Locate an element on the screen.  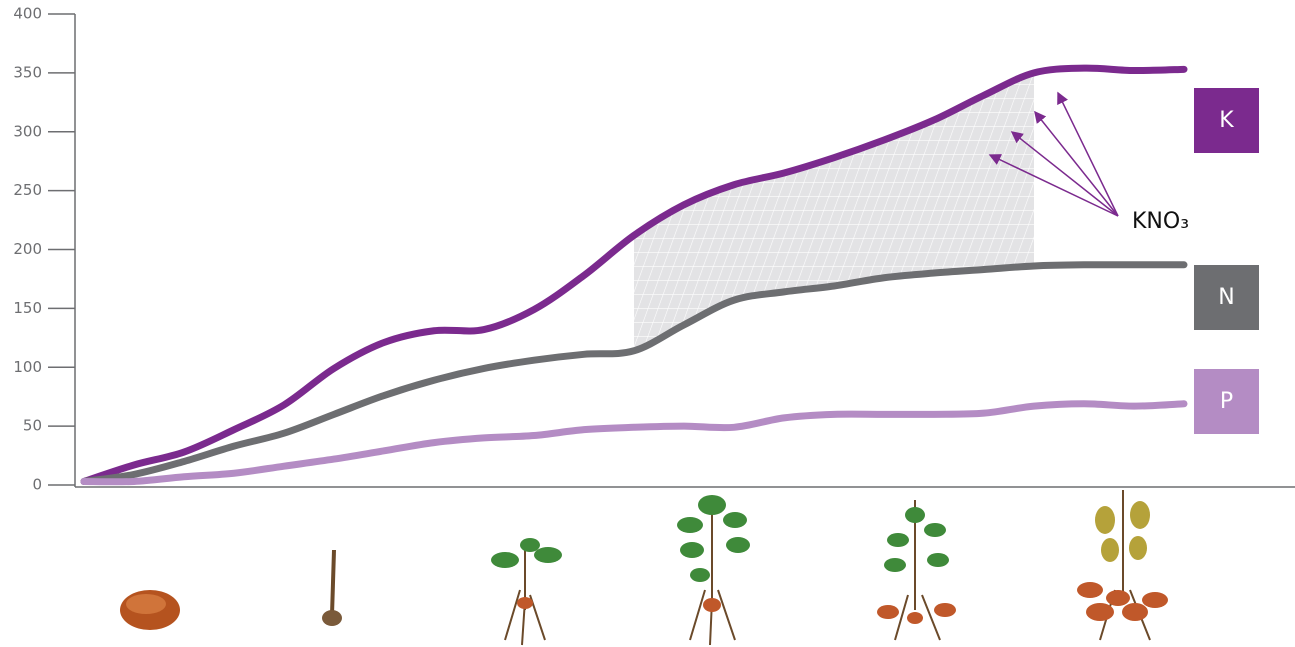
legend-label: N is located at coordinates (1226, 297).